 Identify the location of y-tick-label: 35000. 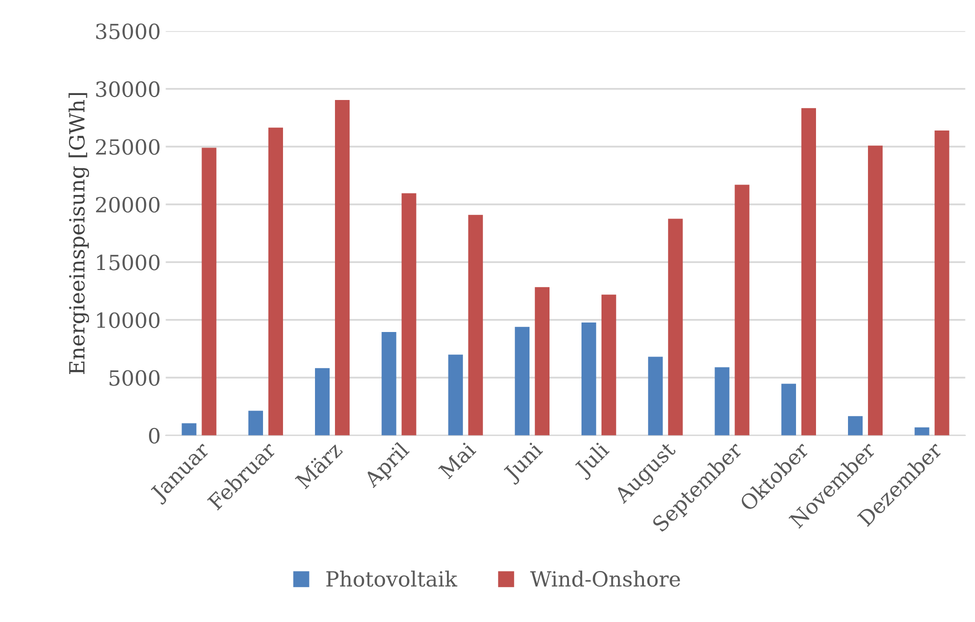
(128, 32).